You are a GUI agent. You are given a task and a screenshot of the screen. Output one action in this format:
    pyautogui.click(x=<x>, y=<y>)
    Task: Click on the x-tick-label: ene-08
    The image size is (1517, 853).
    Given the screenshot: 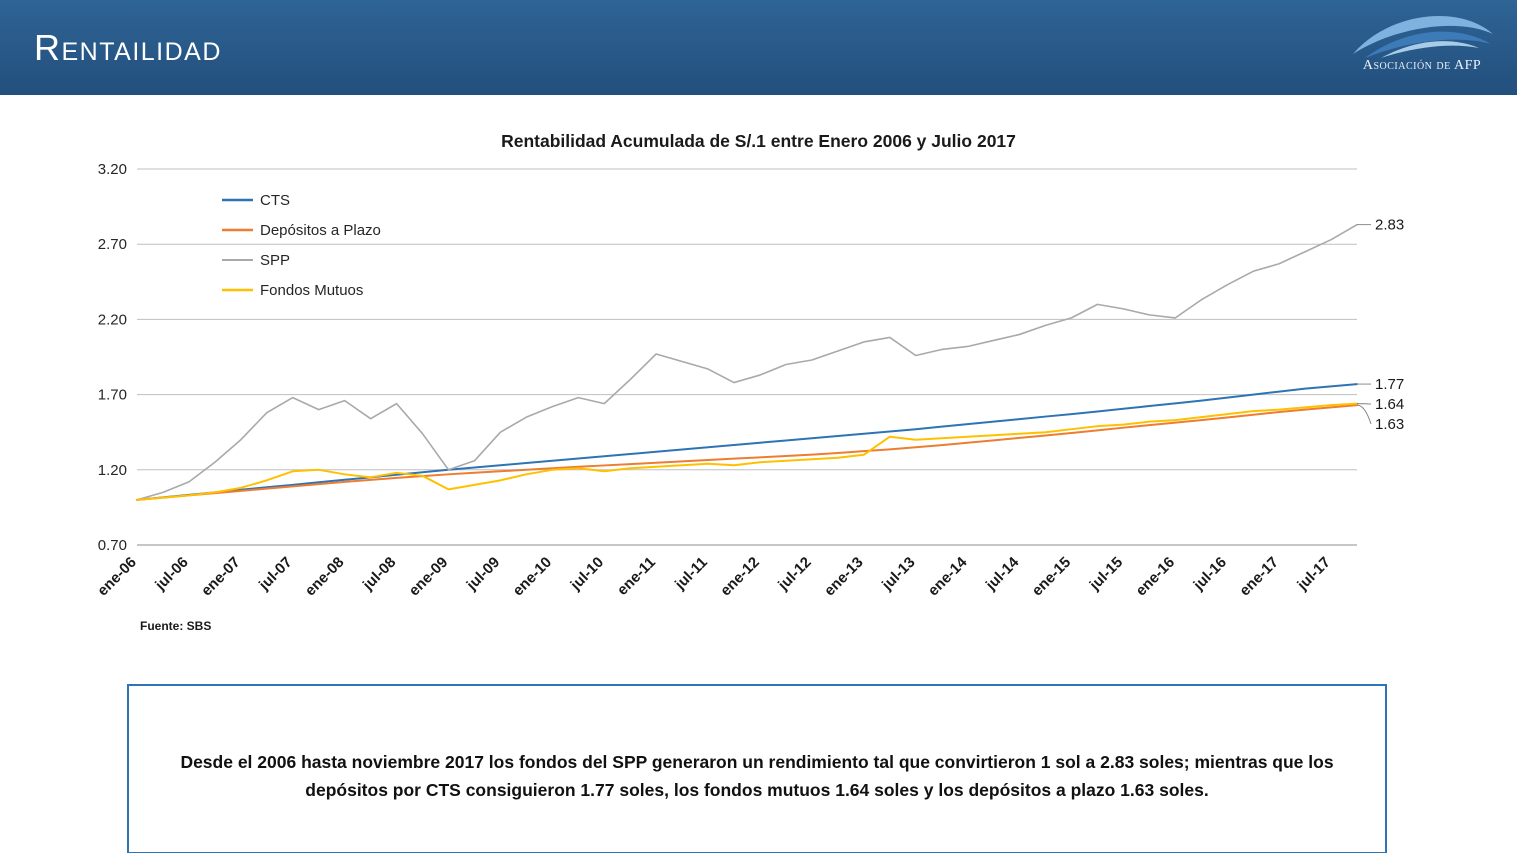 What is the action you would take?
    pyautogui.click(x=325, y=577)
    